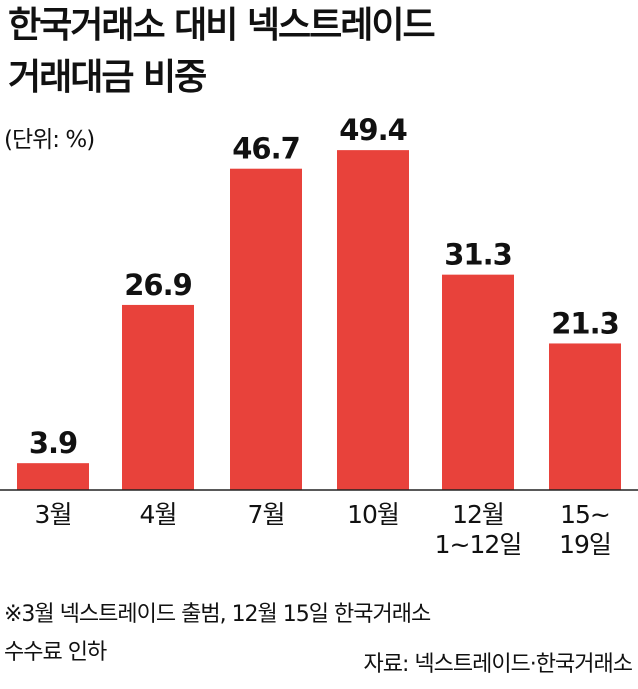 The image size is (638, 689). I want to click on category-label-2: 7월, so click(266, 514).